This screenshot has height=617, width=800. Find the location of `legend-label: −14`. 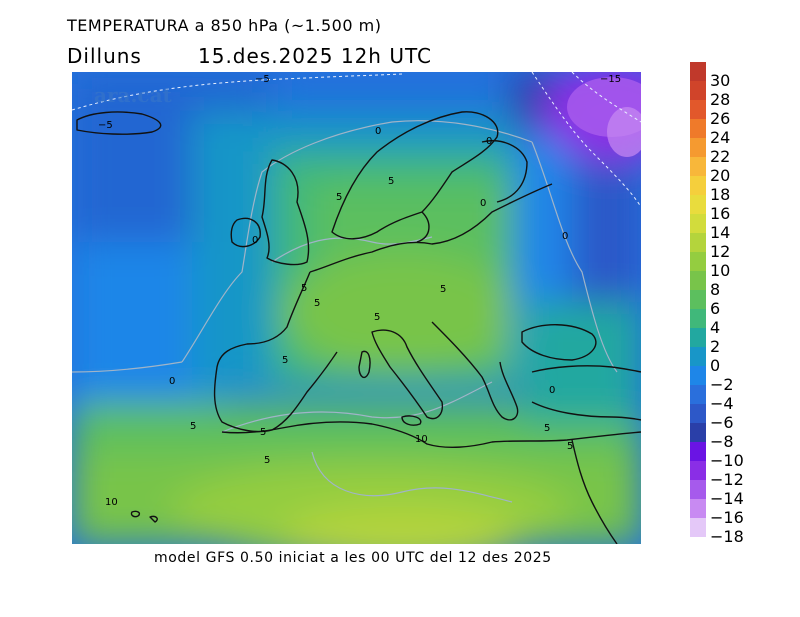

legend-label: −14 is located at coordinates (727, 498).